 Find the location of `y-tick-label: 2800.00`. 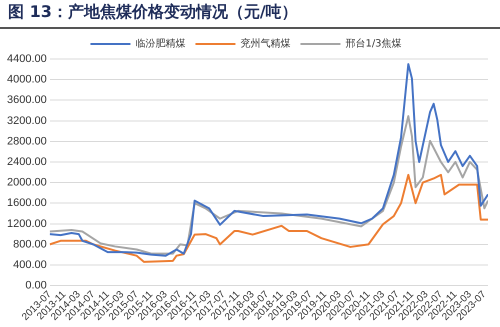

y-tick-label: 2800.00 is located at coordinates (26, 141).